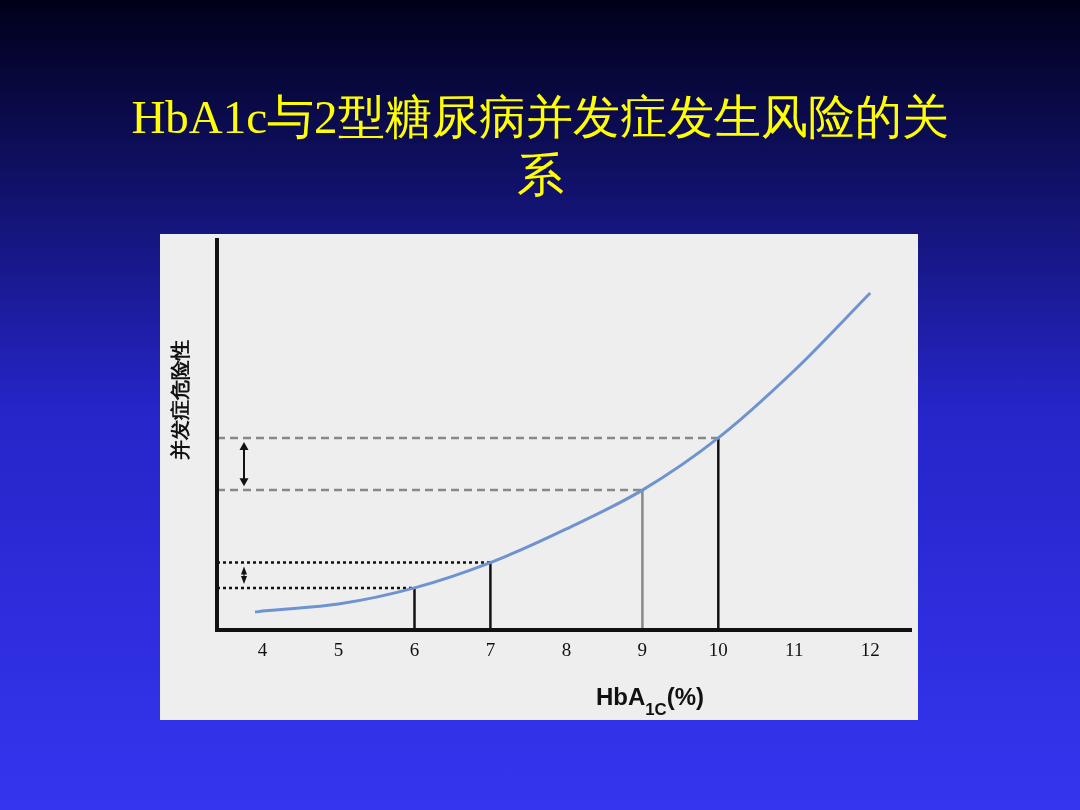 This screenshot has height=810, width=1080. I want to click on x-tick-label: 8, so click(566, 649).